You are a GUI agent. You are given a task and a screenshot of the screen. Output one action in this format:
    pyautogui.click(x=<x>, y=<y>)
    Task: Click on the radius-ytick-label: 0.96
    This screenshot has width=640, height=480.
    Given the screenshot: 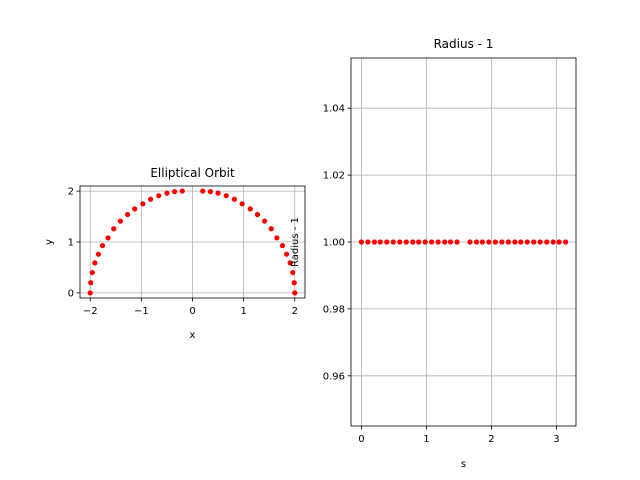 What is the action you would take?
    pyautogui.click(x=334, y=376)
    